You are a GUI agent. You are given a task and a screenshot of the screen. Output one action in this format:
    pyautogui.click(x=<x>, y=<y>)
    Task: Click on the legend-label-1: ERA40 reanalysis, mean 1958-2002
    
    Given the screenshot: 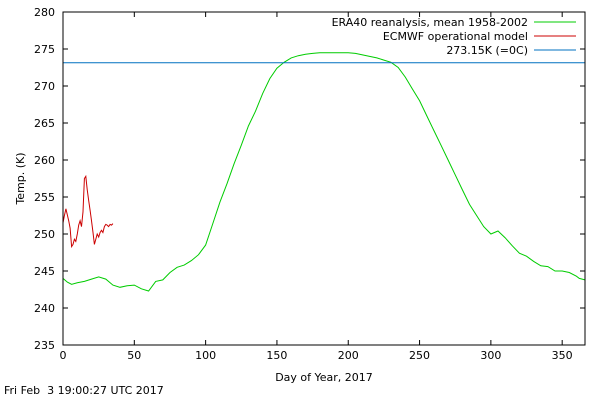 What is the action you would take?
    pyautogui.click(x=430, y=22)
    